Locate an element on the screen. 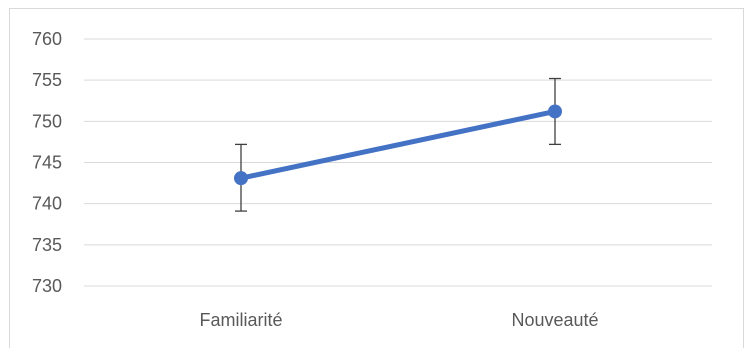 The image size is (747, 348). y-tick-label: 730 is located at coordinates (47, 286).